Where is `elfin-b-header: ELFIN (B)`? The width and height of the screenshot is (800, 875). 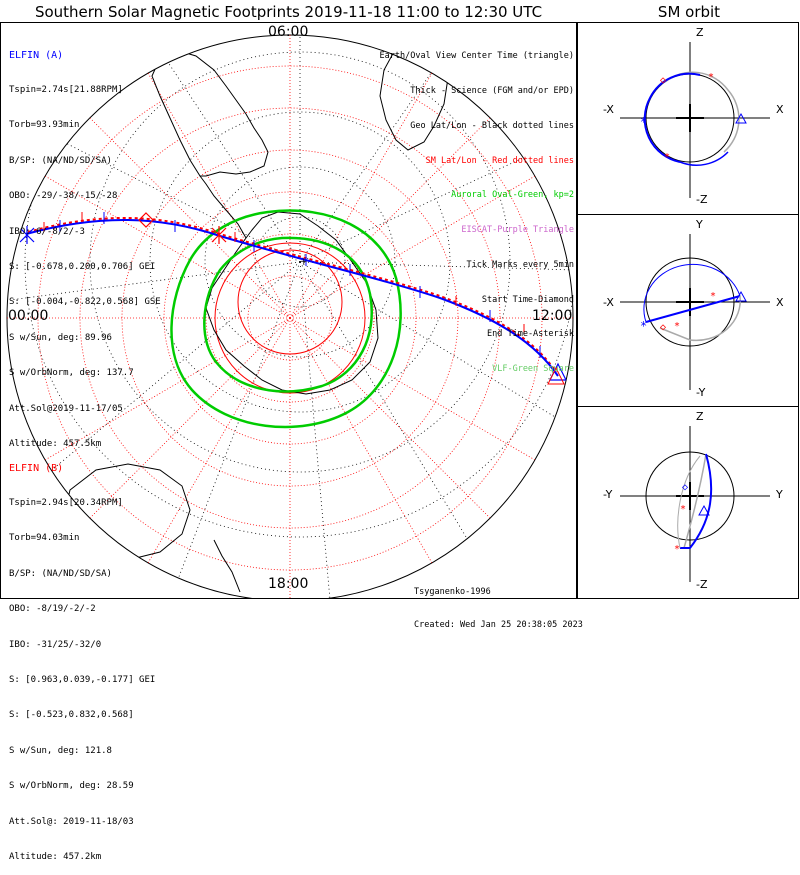
elfin-b-header: ELFIN (B) is located at coordinates (36, 468).